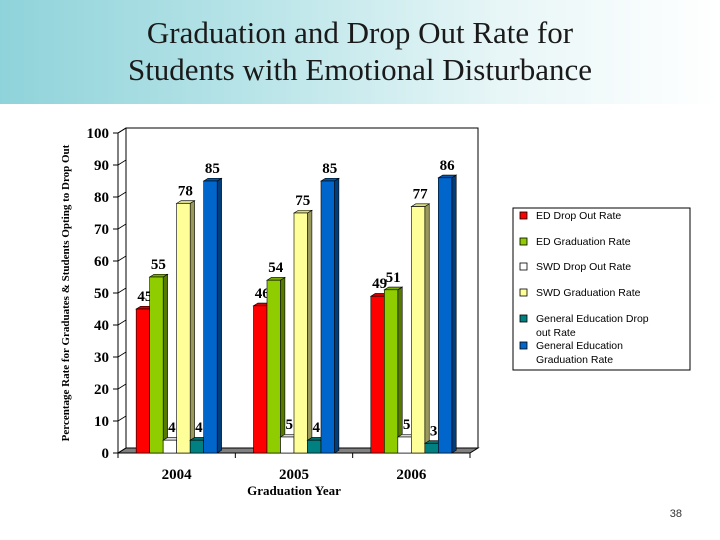 The width and height of the screenshot is (720, 540). Describe the element at coordinates (276, 268) in the screenshot. I see `data-label: 54` at that location.